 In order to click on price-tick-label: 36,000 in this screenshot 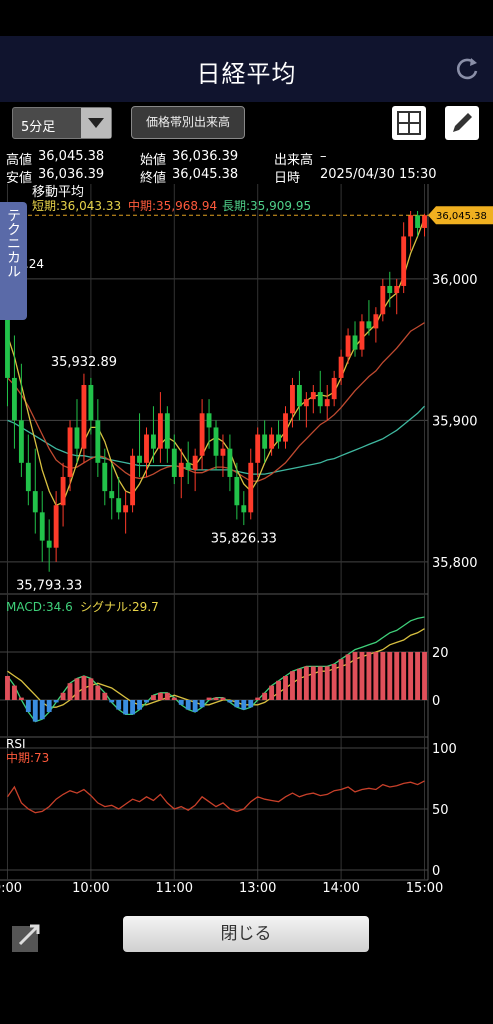, I will do `click(455, 280)`.